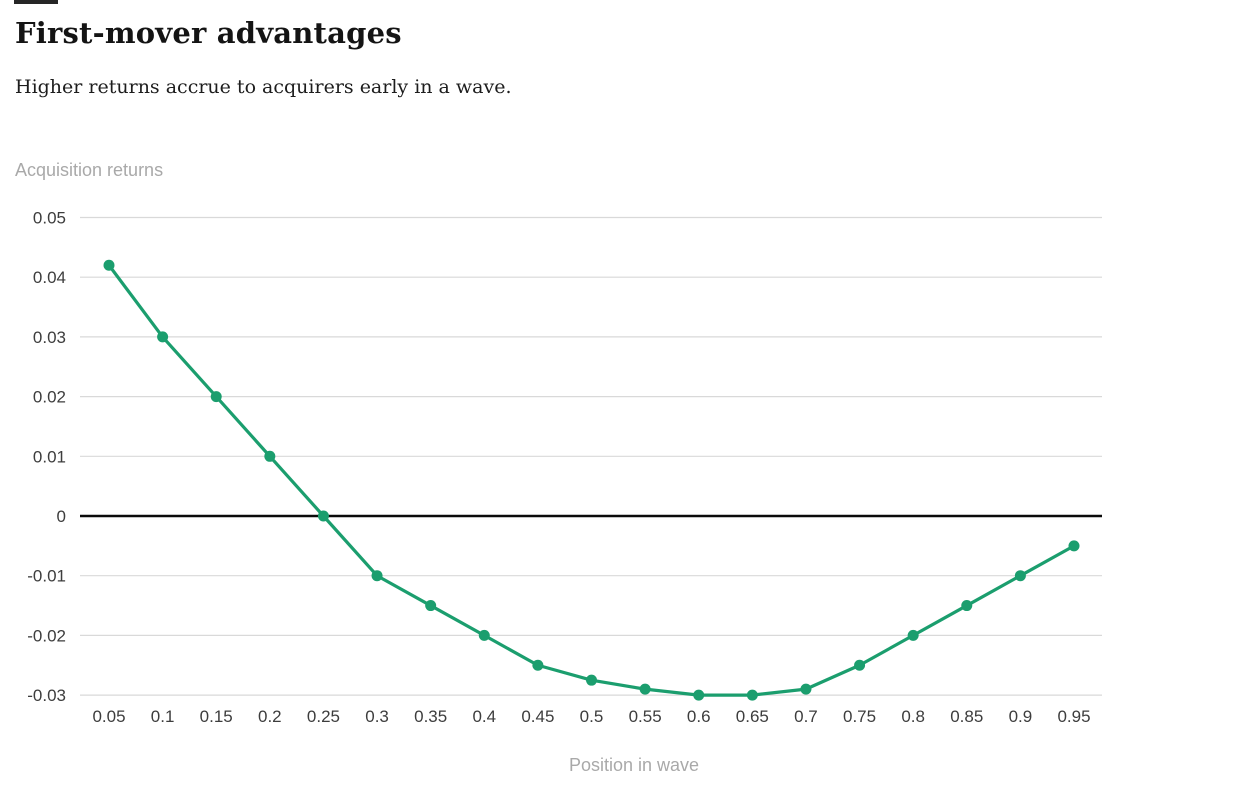 The image size is (1238, 790). What do you see at coordinates (108, 716) in the screenshot?
I see `x-tick-label: 0.05` at bounding box center [108, 716].